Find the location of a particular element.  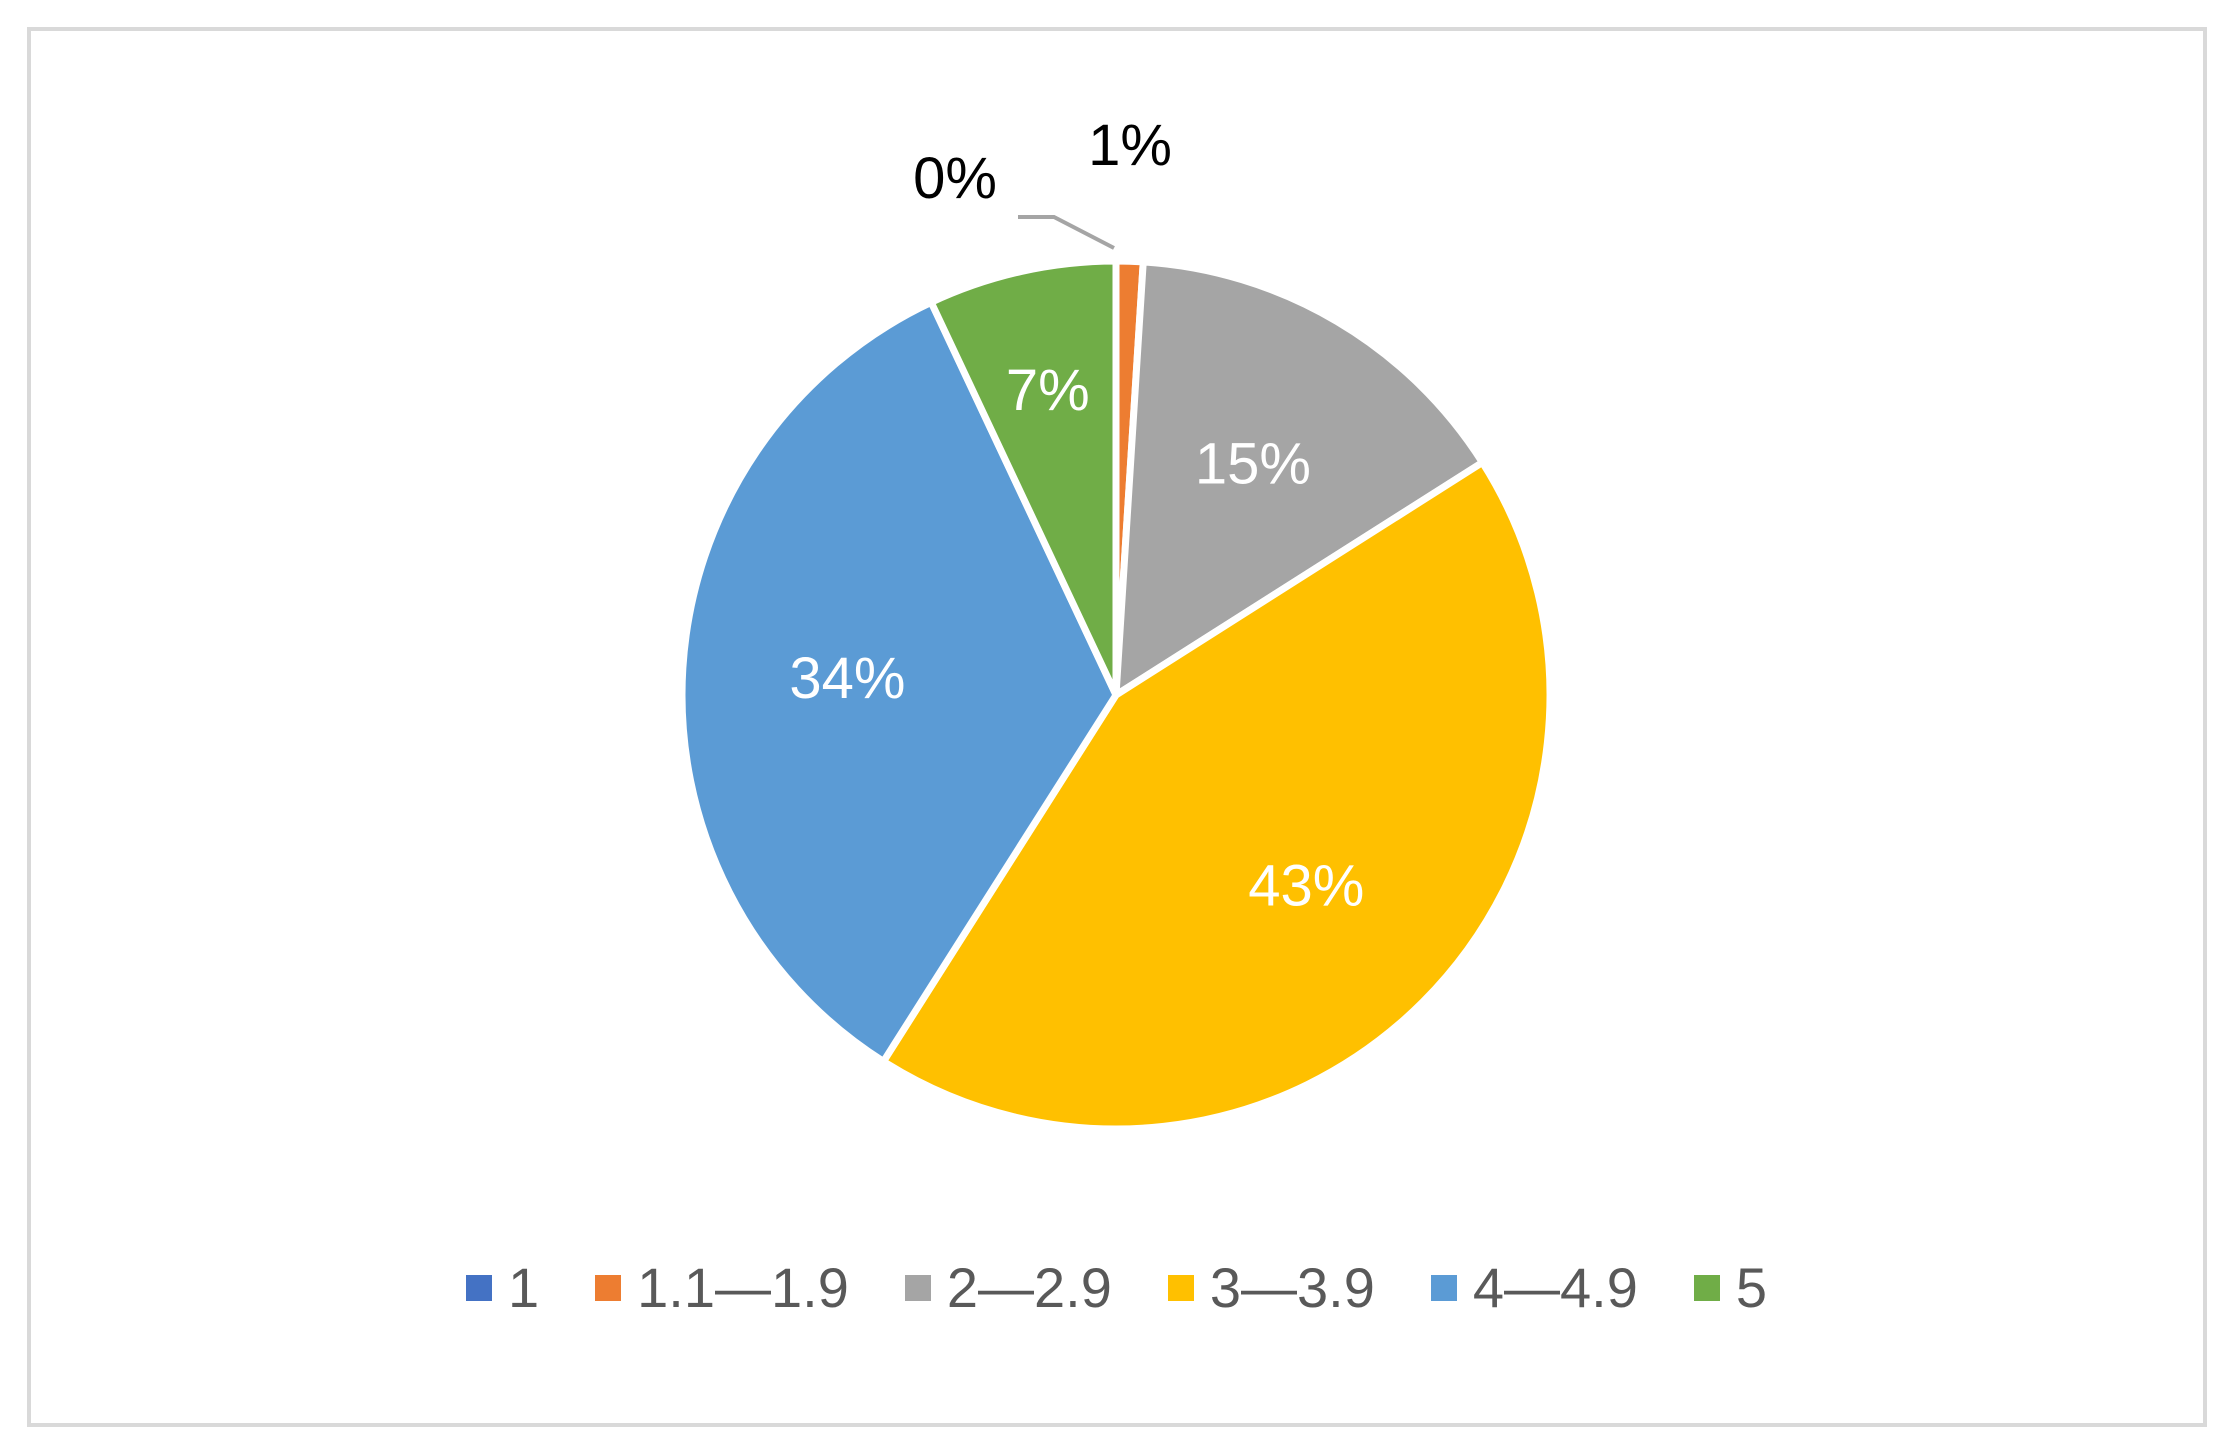

pie-slice-2—2.9 is located at coordinates (1299, 478).